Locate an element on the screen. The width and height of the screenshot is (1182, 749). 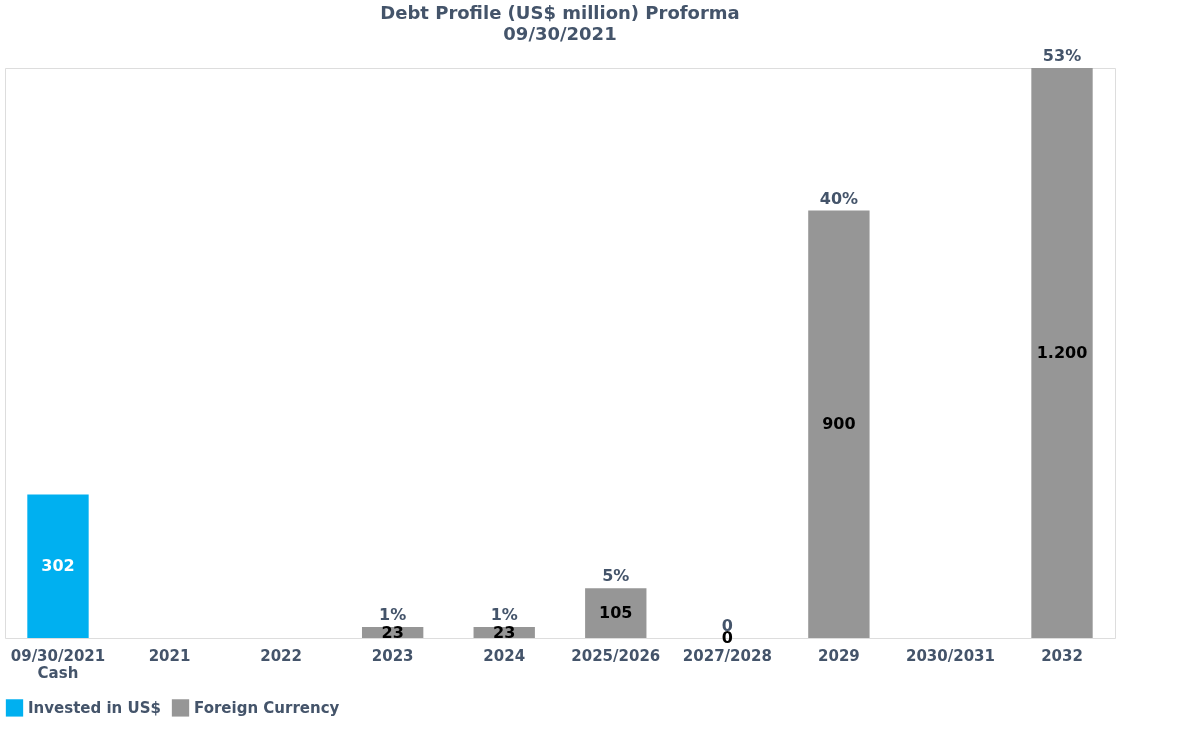
annotation: 5% is located at coordinates (616, 576).